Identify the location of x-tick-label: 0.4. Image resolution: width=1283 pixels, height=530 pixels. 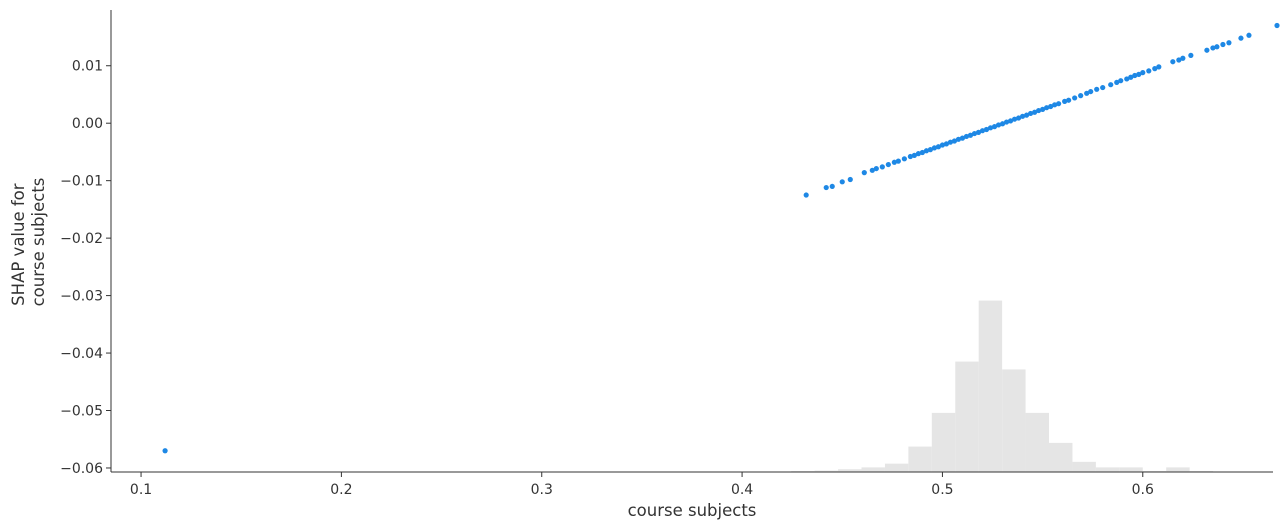
(742, 490).